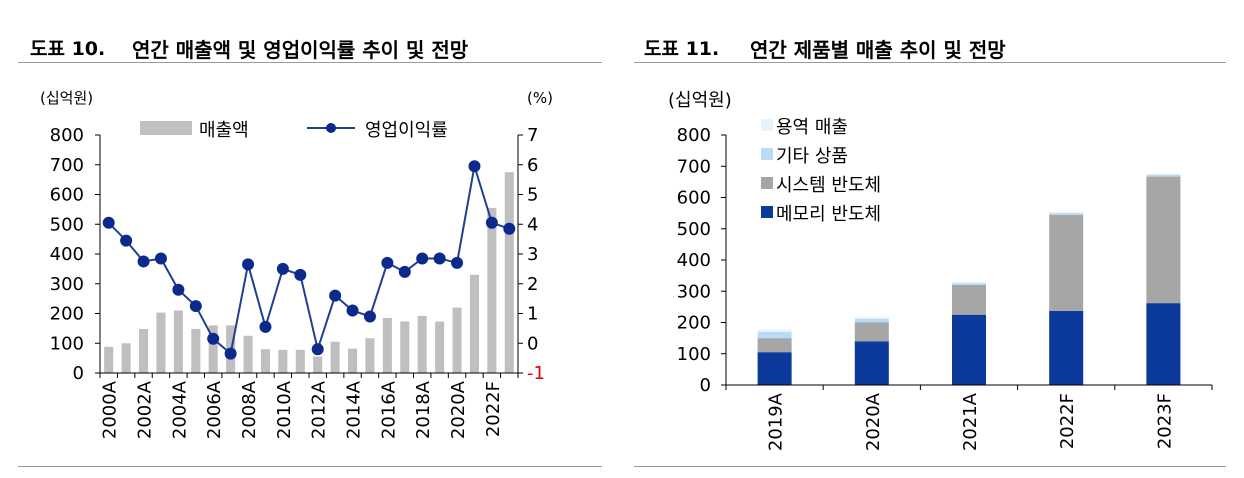 This screenshot has height=478, width=1244. I want to click on x-axis-tick-label: 2000A, so click(110, 409).